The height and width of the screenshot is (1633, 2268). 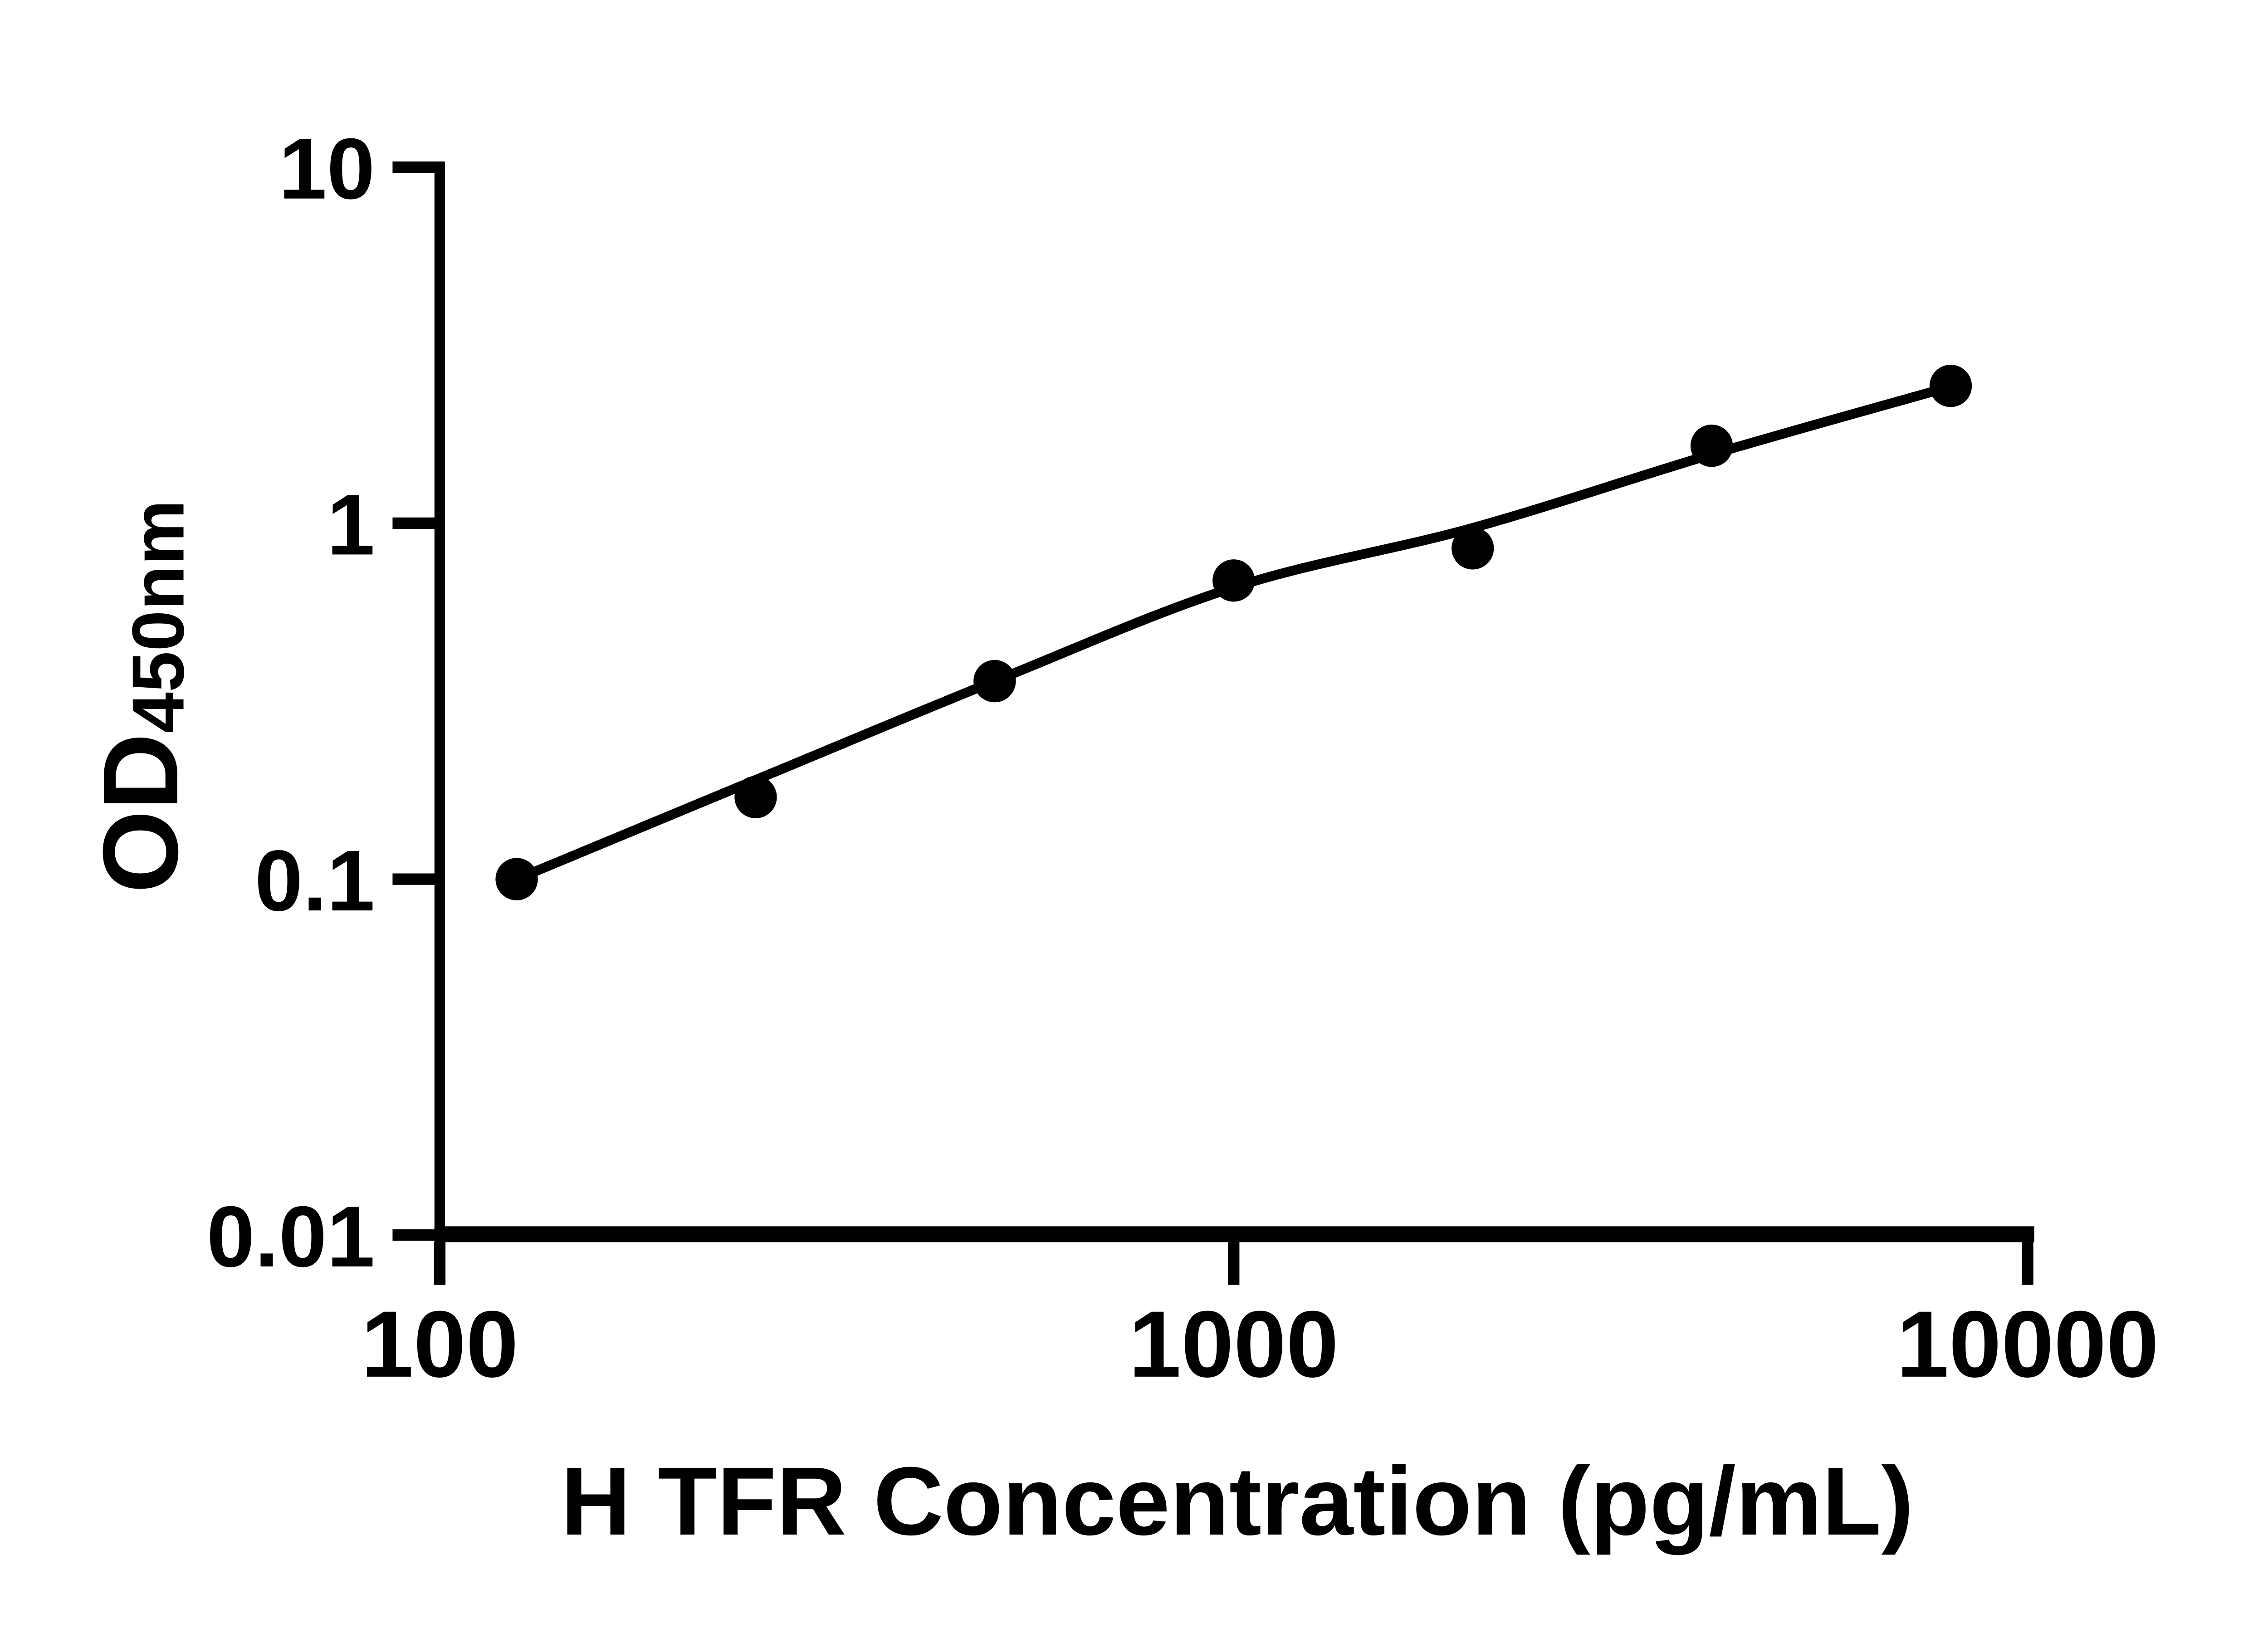 I want to click on y-tick-label: 10, so click(x=327, y=169).